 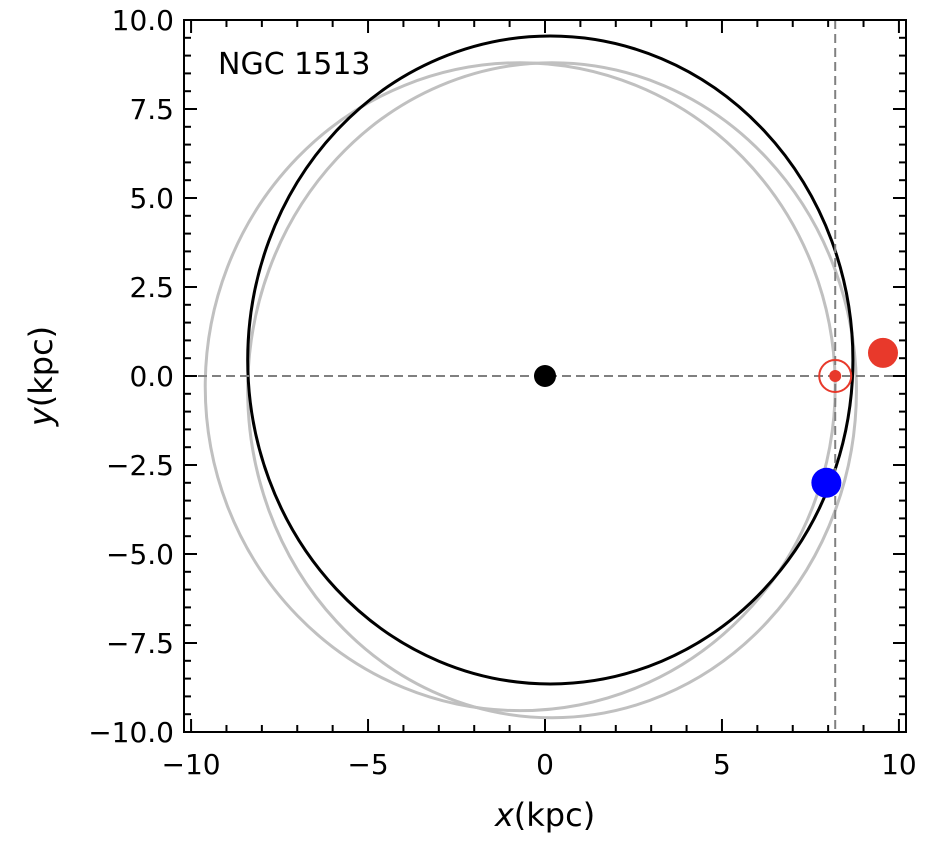 What do you see at coordinates (140, 554) in the screenshot?
I see `y-tick-label: −5.0` at bounding box center [140, 554].